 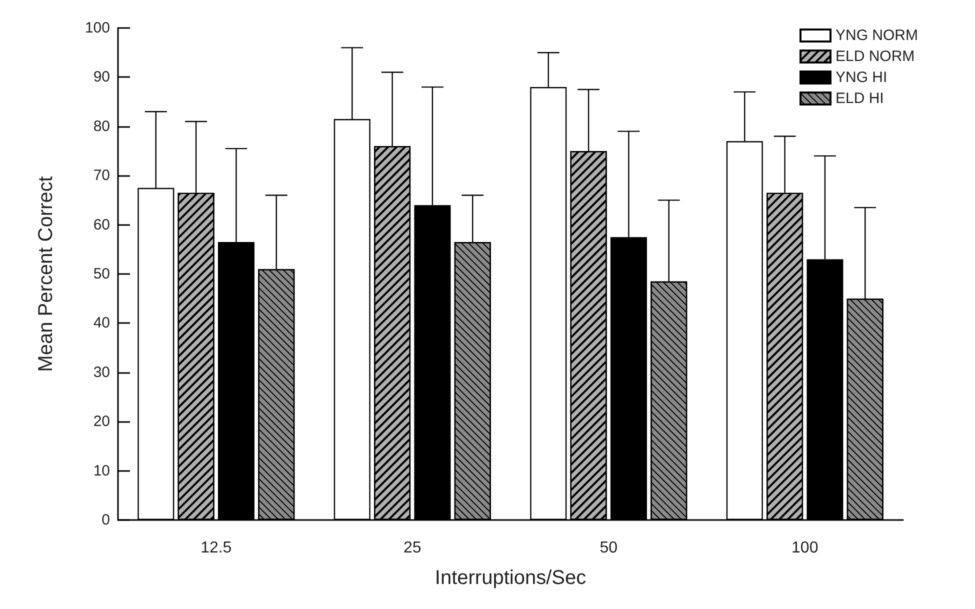 I want to click on x-tick-label: 12.5, so click(x=216, y=548).